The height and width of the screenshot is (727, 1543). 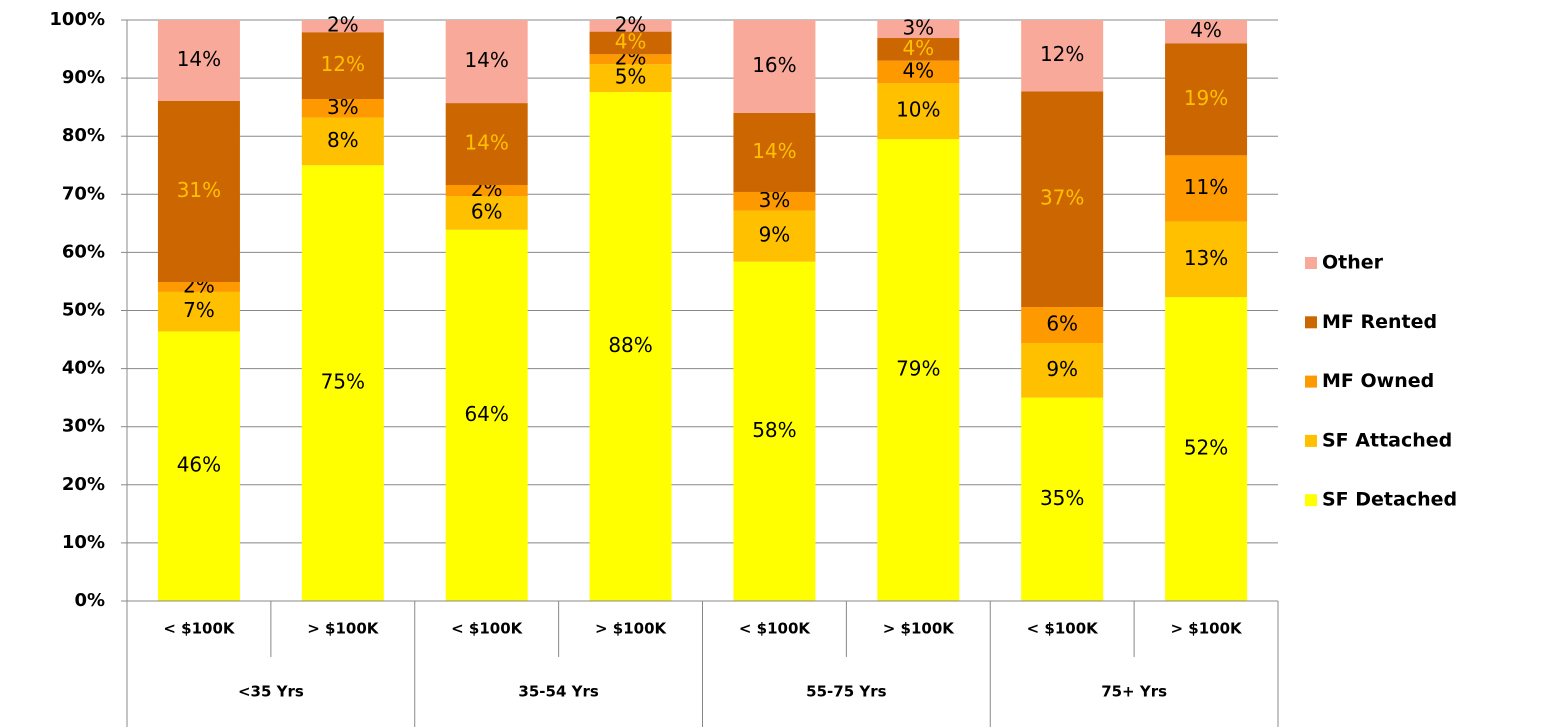 I want to click on value-label: 31%, so click(x=199, y=190).